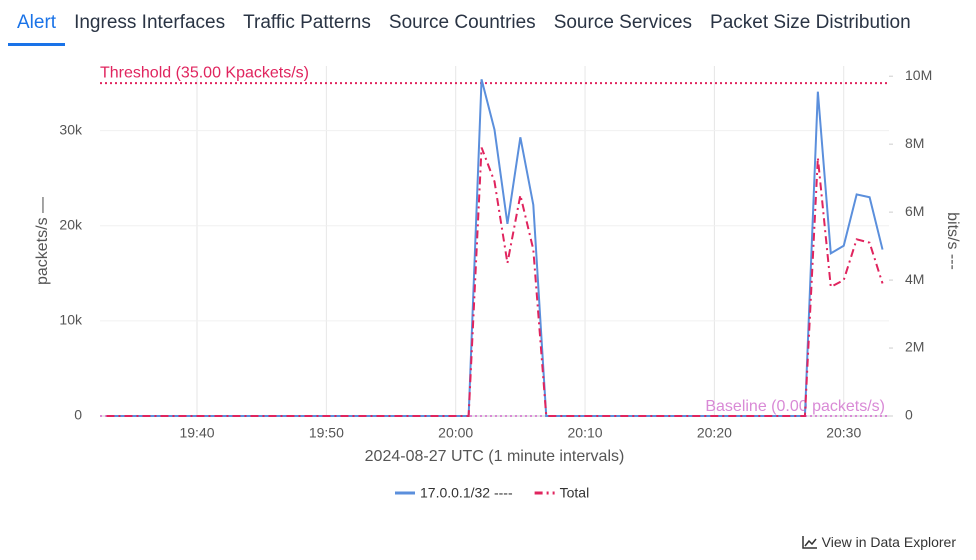 Image resolution: width=976 pixels, height=560 pixels. I want to click on data-explorer-link: View in Data Explorer, so click(878, 542).